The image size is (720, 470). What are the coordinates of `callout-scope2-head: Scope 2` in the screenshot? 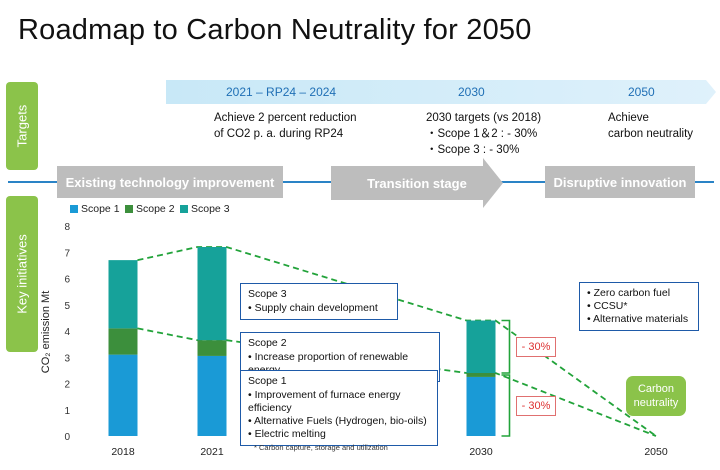 It's located at (267, 343).